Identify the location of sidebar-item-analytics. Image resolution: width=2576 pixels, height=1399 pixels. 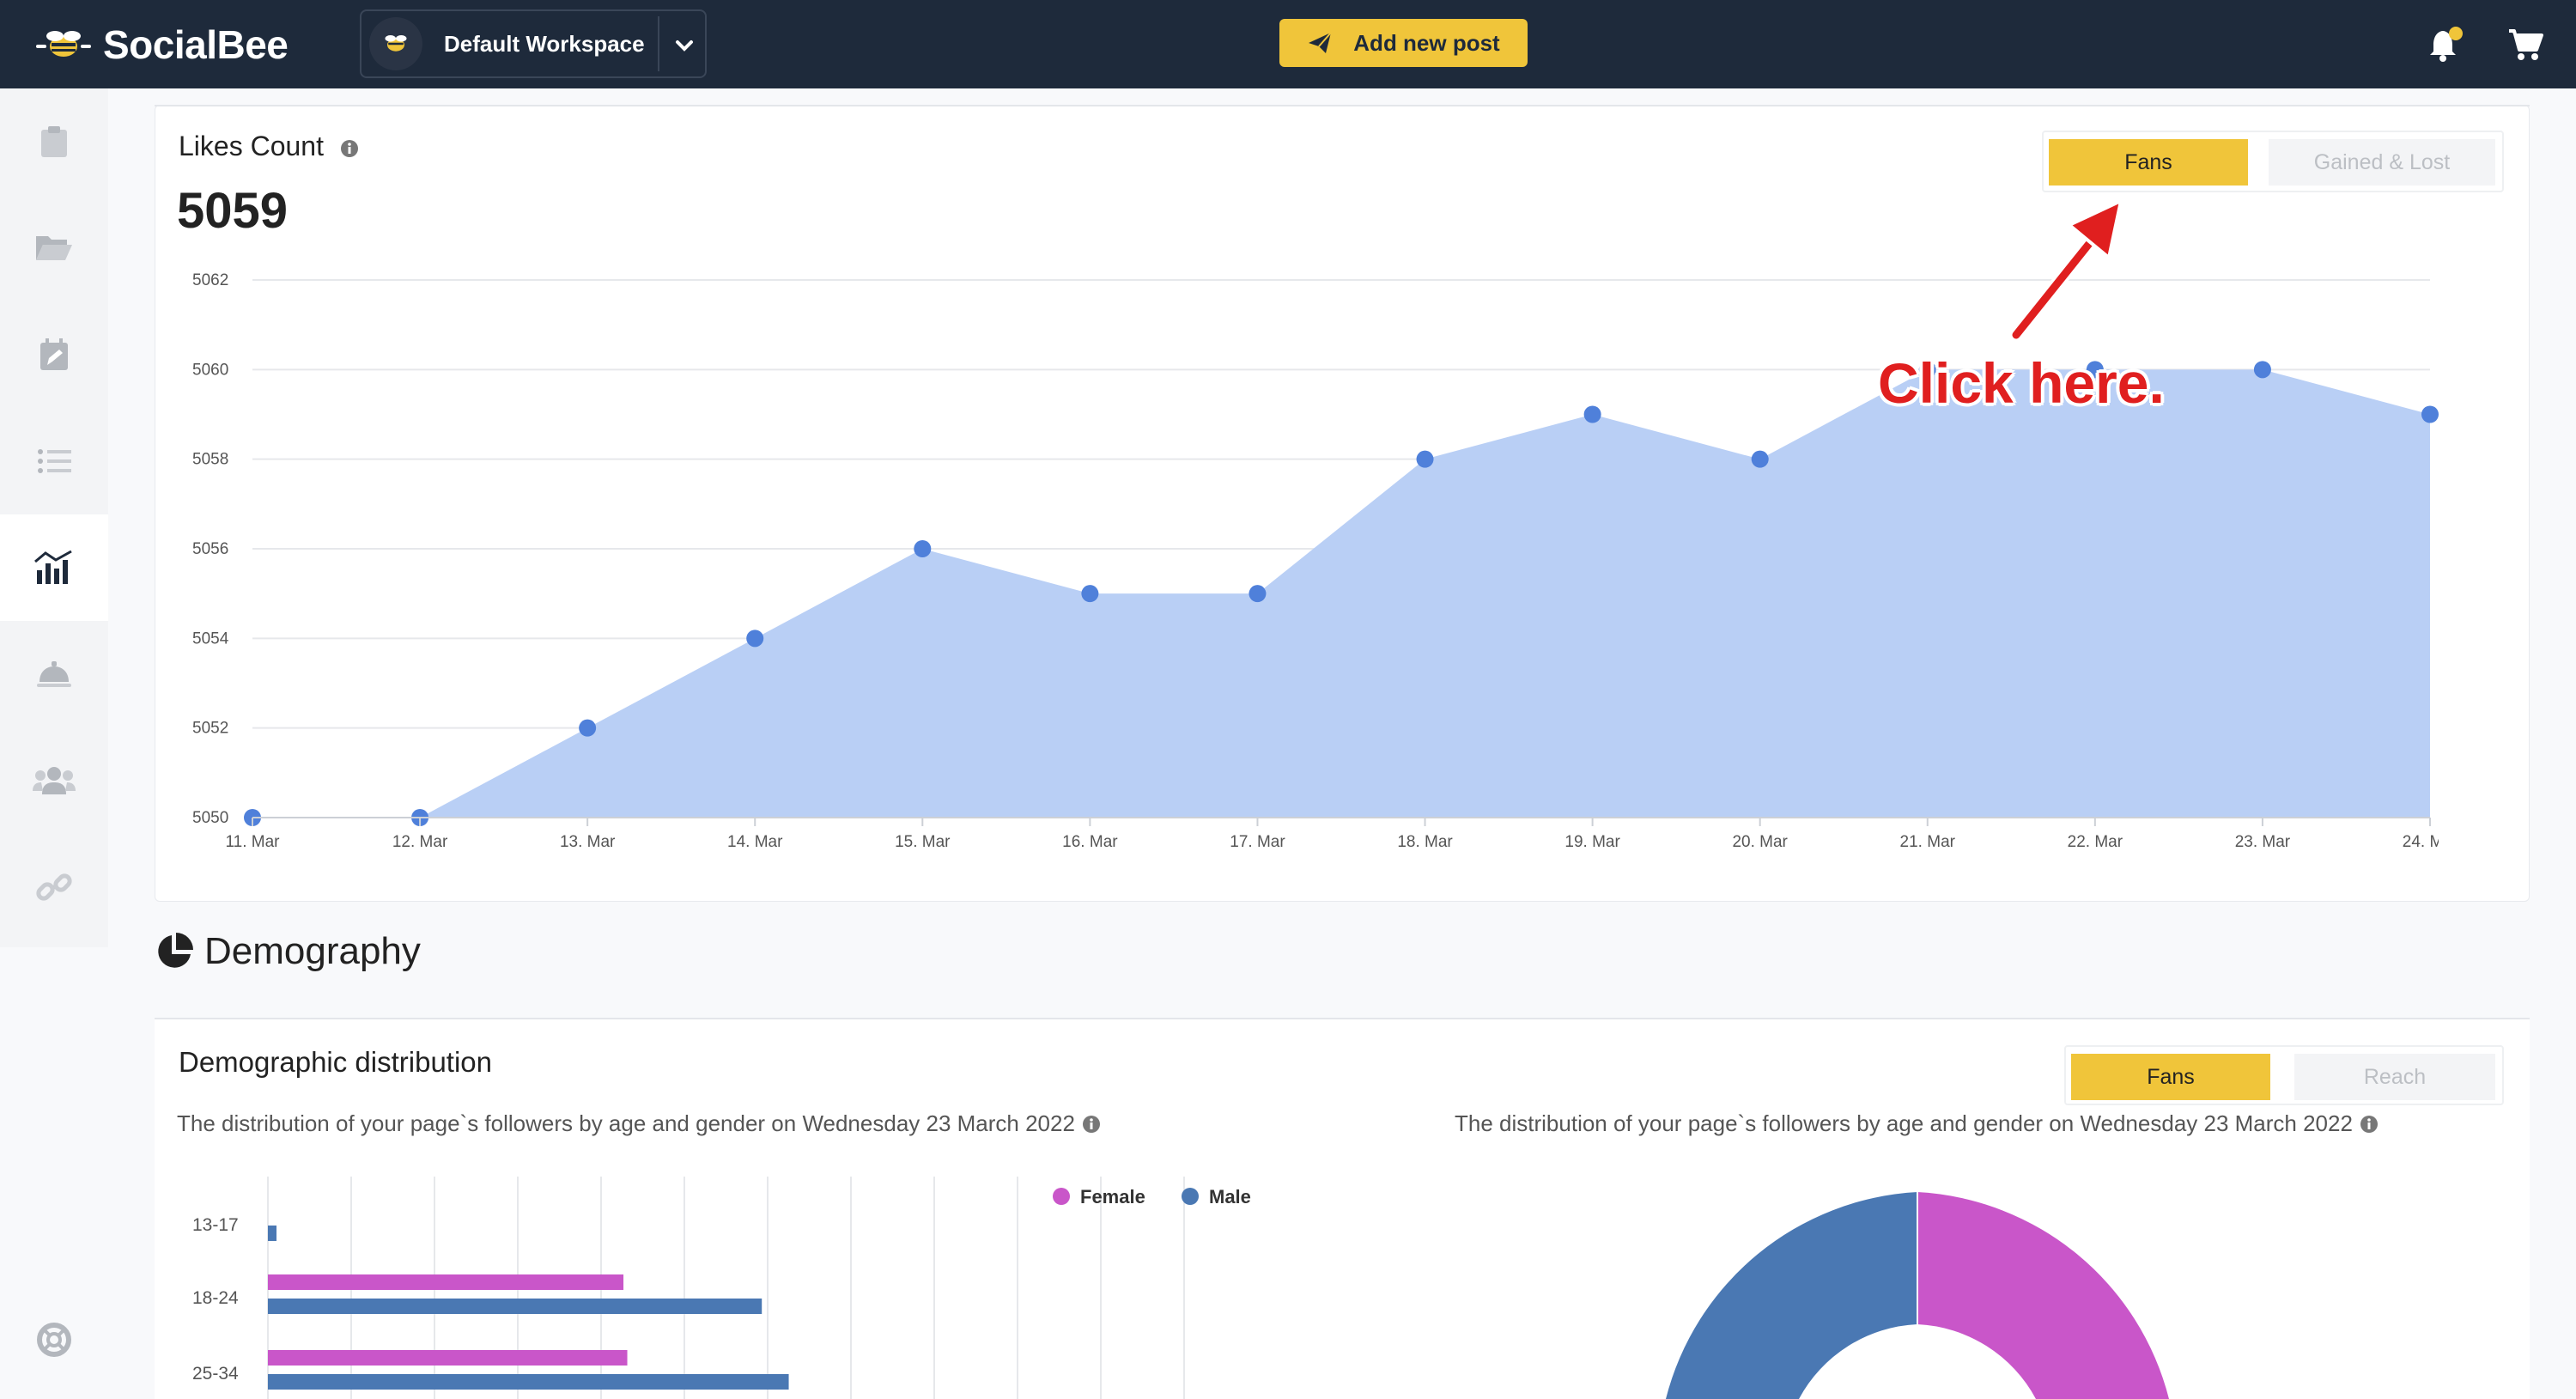
(54, 567).